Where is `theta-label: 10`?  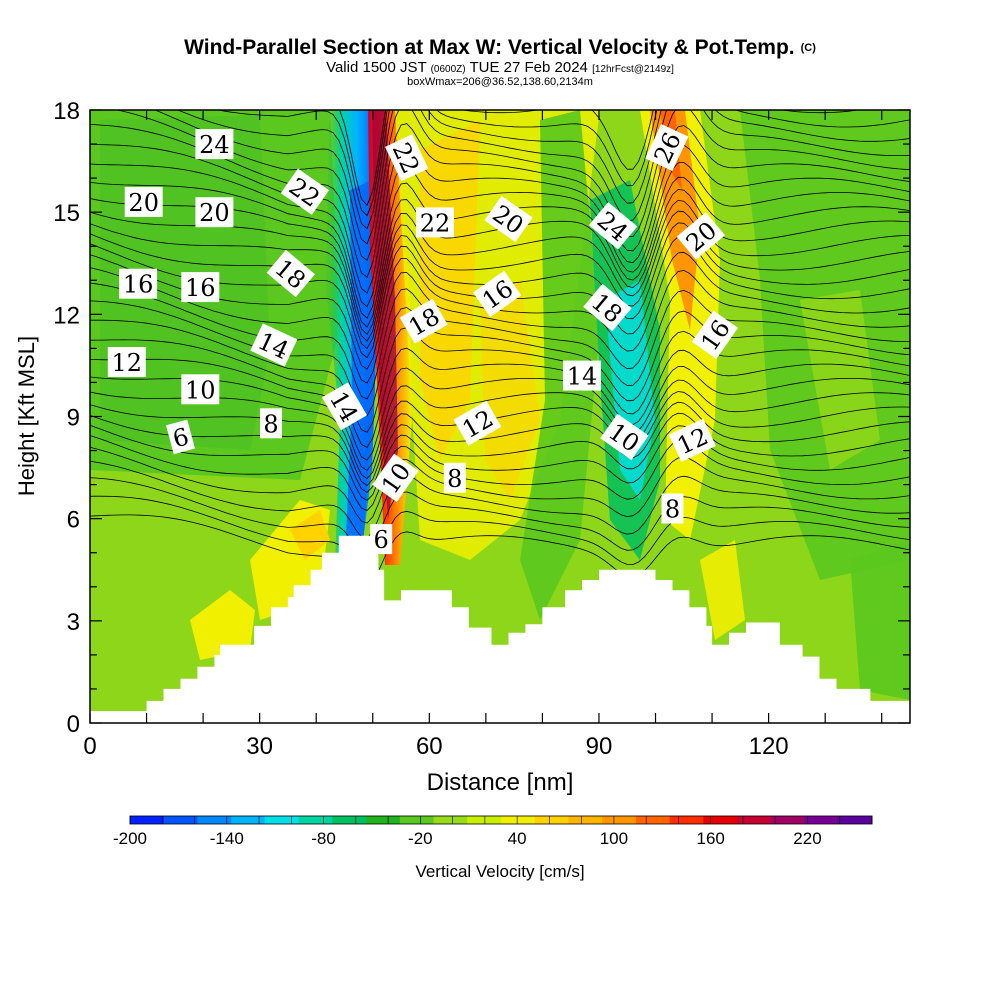 theta-label: 10 is located at coordinates (200, 389).